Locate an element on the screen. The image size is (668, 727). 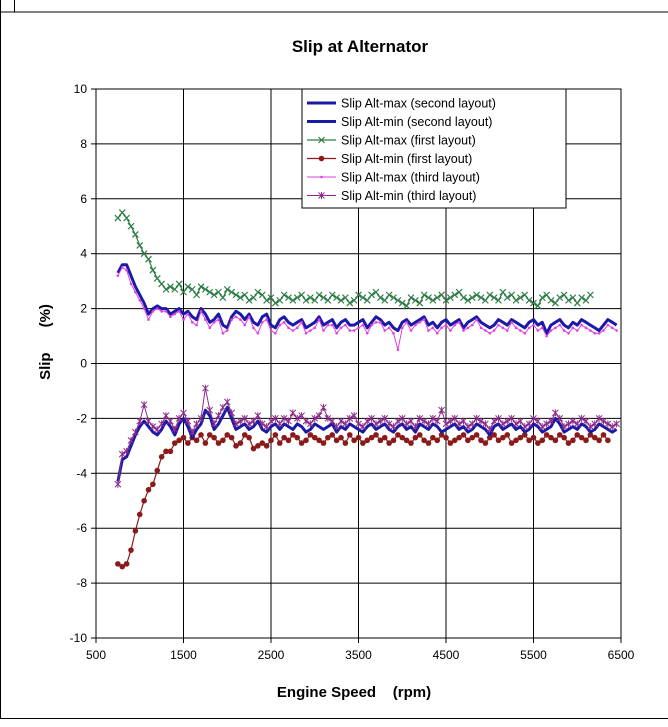
x-tick-label: 5500 is located at coordinates (533, 655).